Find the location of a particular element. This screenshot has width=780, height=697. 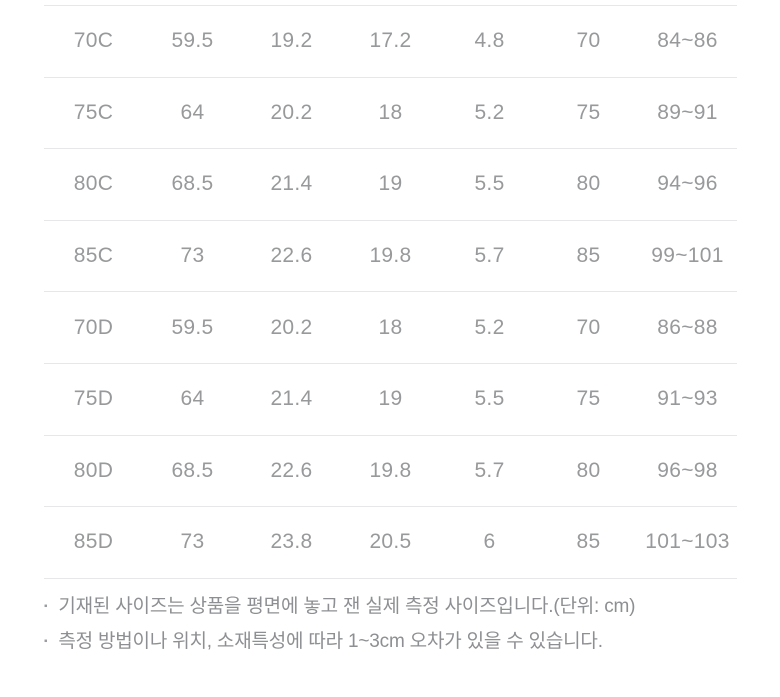

table-row: 75D 64 21.4 19 5.5 75 91~93 is located at coordinates (390, 399).